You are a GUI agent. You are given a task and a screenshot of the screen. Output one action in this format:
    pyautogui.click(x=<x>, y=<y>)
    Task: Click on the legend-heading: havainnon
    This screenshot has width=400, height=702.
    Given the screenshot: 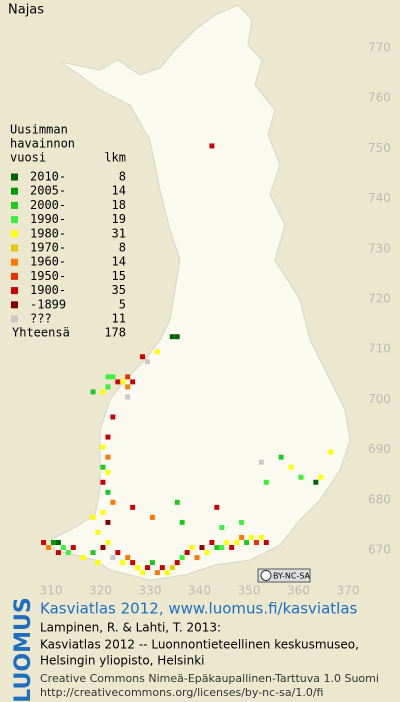 What is the action you would take?
    pyautogui.click(x=42, y=144)
    